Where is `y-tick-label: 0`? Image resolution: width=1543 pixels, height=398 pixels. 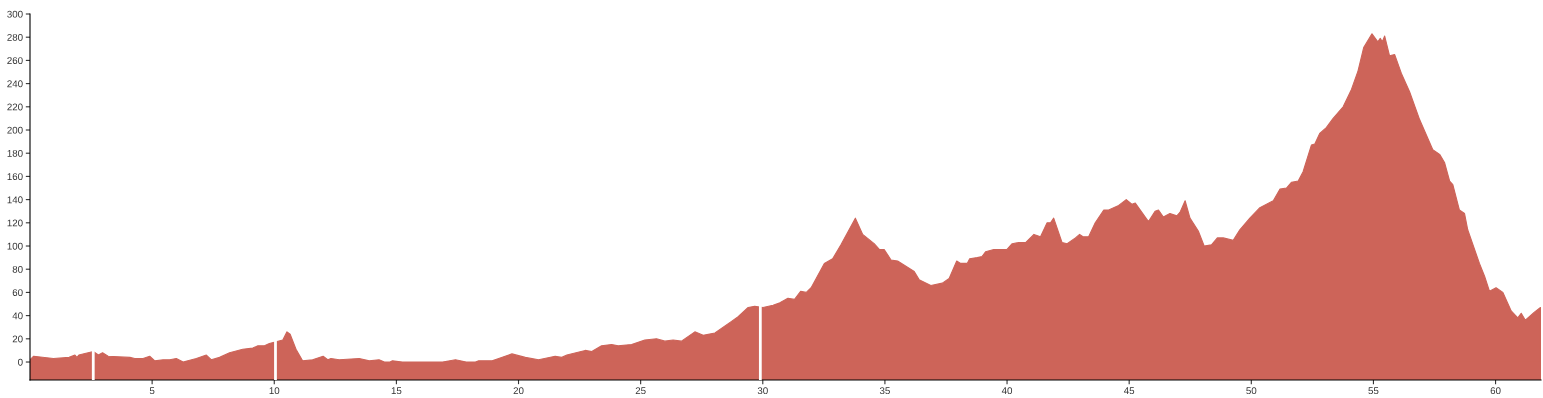
y-tick-label: 0 is located at coordinates (20, 362).